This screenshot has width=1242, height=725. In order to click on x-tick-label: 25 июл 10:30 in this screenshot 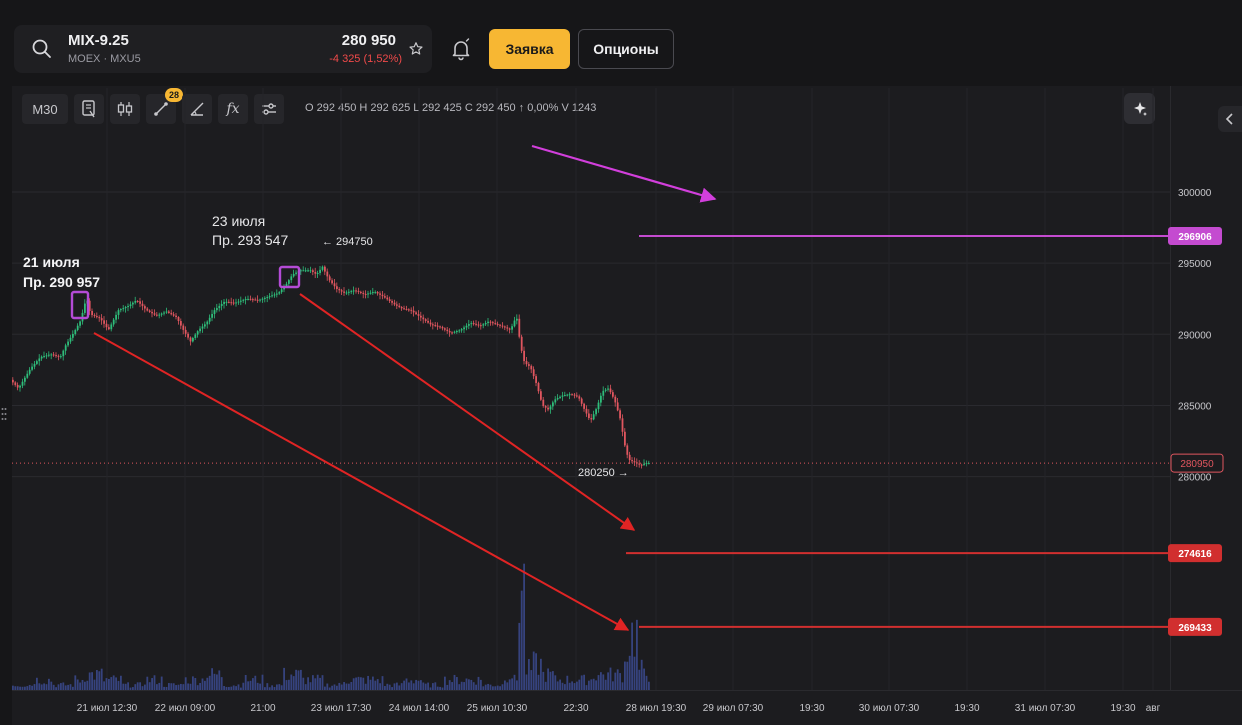, I will do `click(497, 708)`.